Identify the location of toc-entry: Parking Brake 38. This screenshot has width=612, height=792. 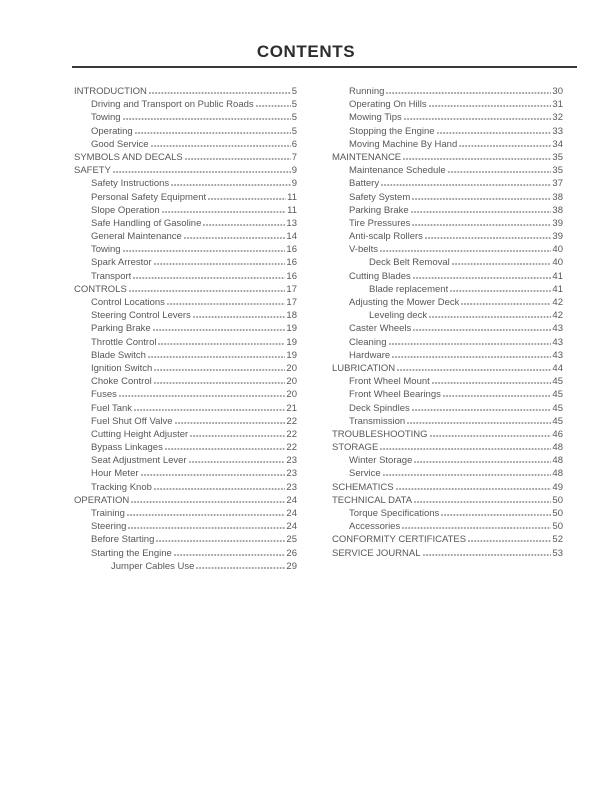
(447, 210).